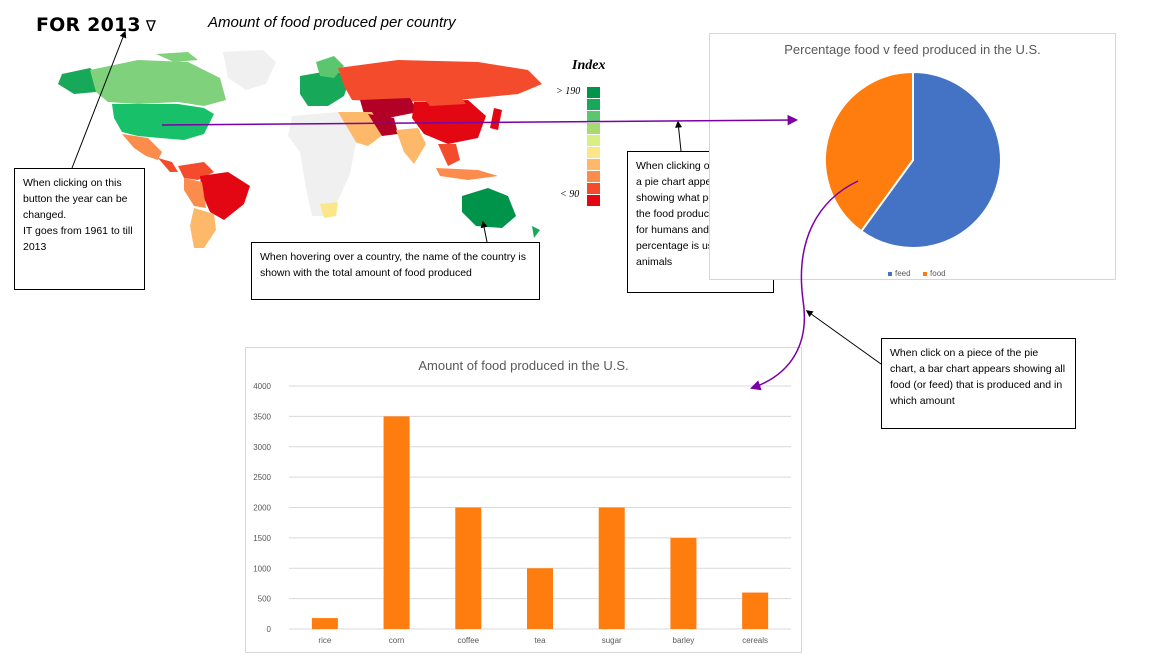 The height and width of the screenshot is (667, 1165). What do you see at coordinates (467, 174) in the screenshot?
I see `country-indonesia` at bounding box center [467, 174].